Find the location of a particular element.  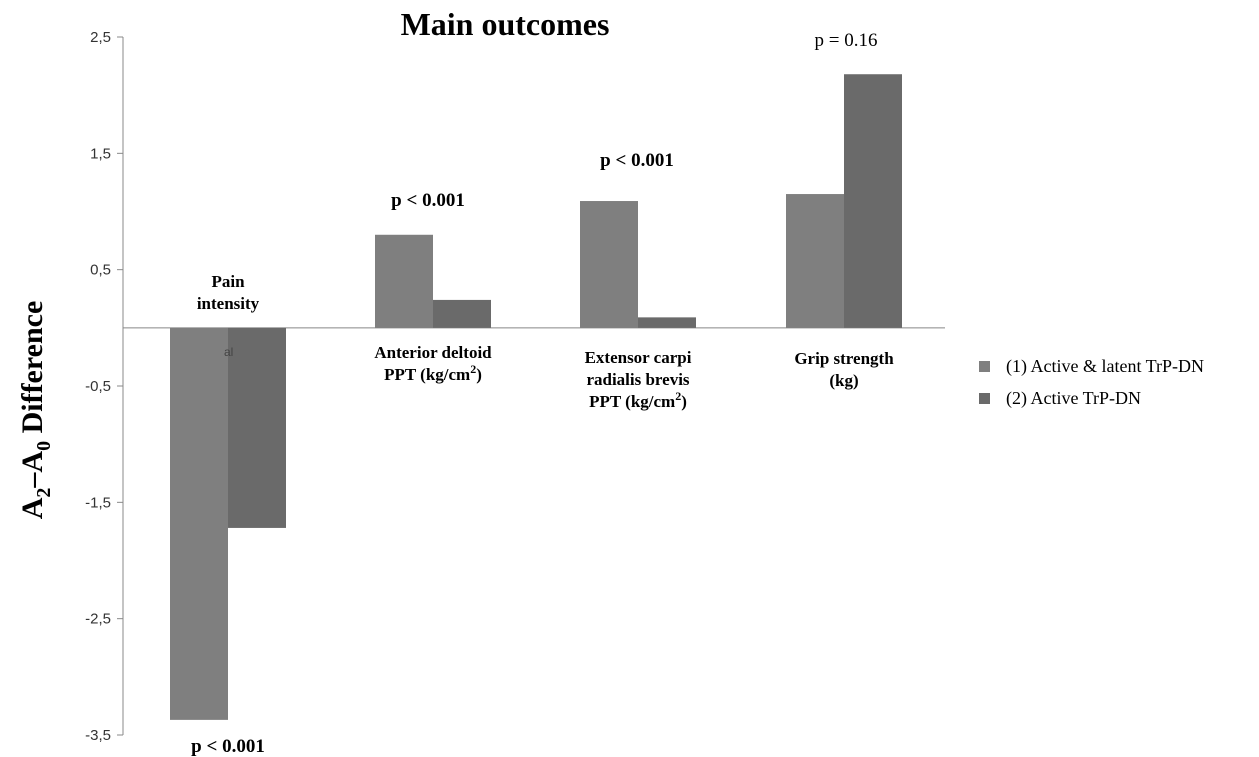

y-axis-title: A2–A0 Difference is located at coordinates (35, 410).